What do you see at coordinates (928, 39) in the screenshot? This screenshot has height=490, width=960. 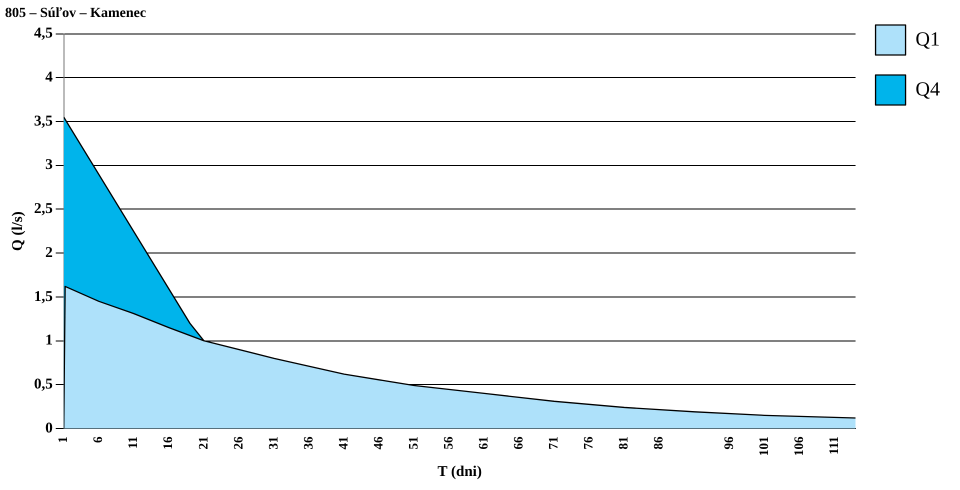 I see `legend-label: Q1` at bounding box center [928, 39].